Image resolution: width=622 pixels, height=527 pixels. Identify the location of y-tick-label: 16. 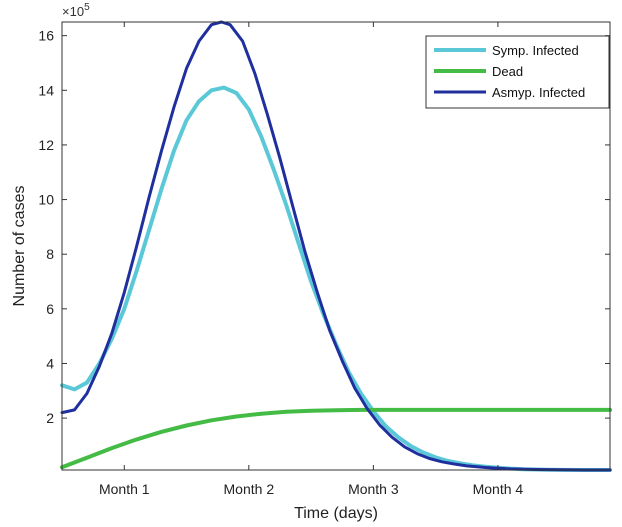
(46, 36).